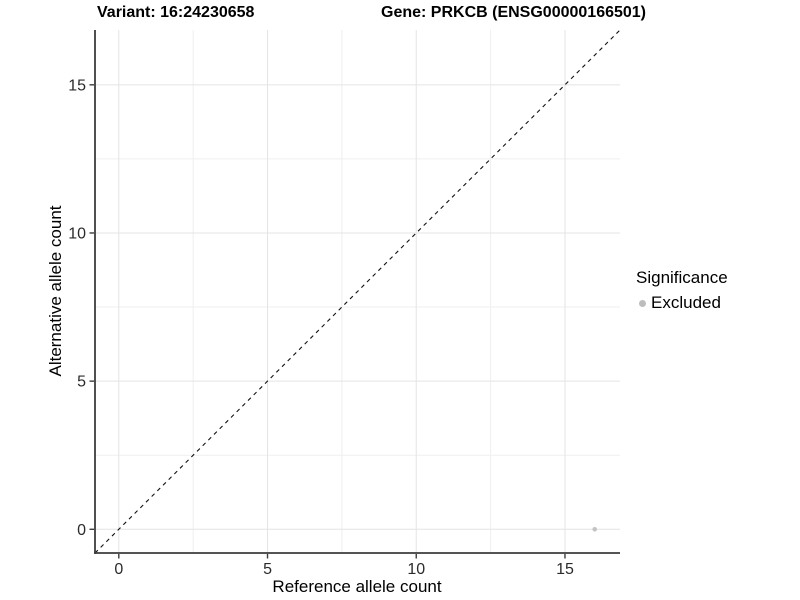  Describe the element at coordinates (267, 569) in the screenshot. I see `x-tick-label: 5` at that location.